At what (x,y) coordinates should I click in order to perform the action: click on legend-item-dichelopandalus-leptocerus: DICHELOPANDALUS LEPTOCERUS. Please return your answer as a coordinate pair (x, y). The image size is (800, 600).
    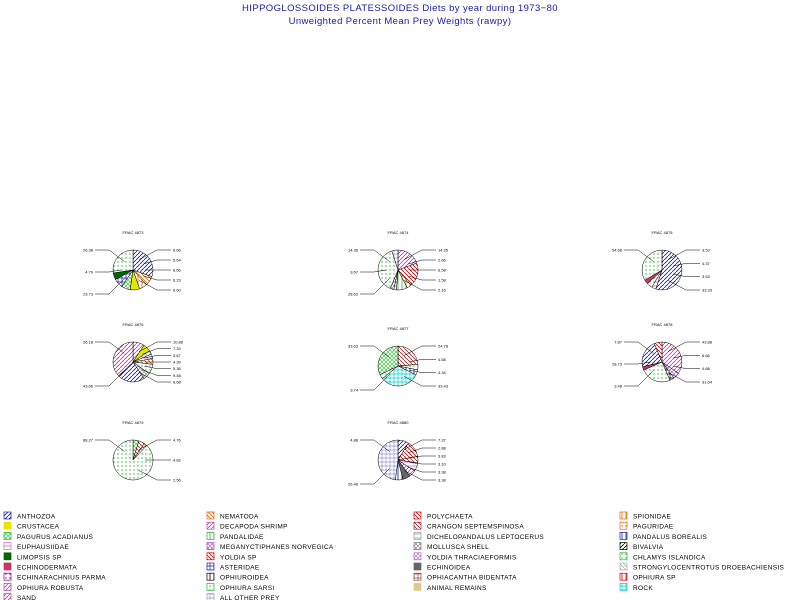
    Looking at the image, I should click on (478, 536).